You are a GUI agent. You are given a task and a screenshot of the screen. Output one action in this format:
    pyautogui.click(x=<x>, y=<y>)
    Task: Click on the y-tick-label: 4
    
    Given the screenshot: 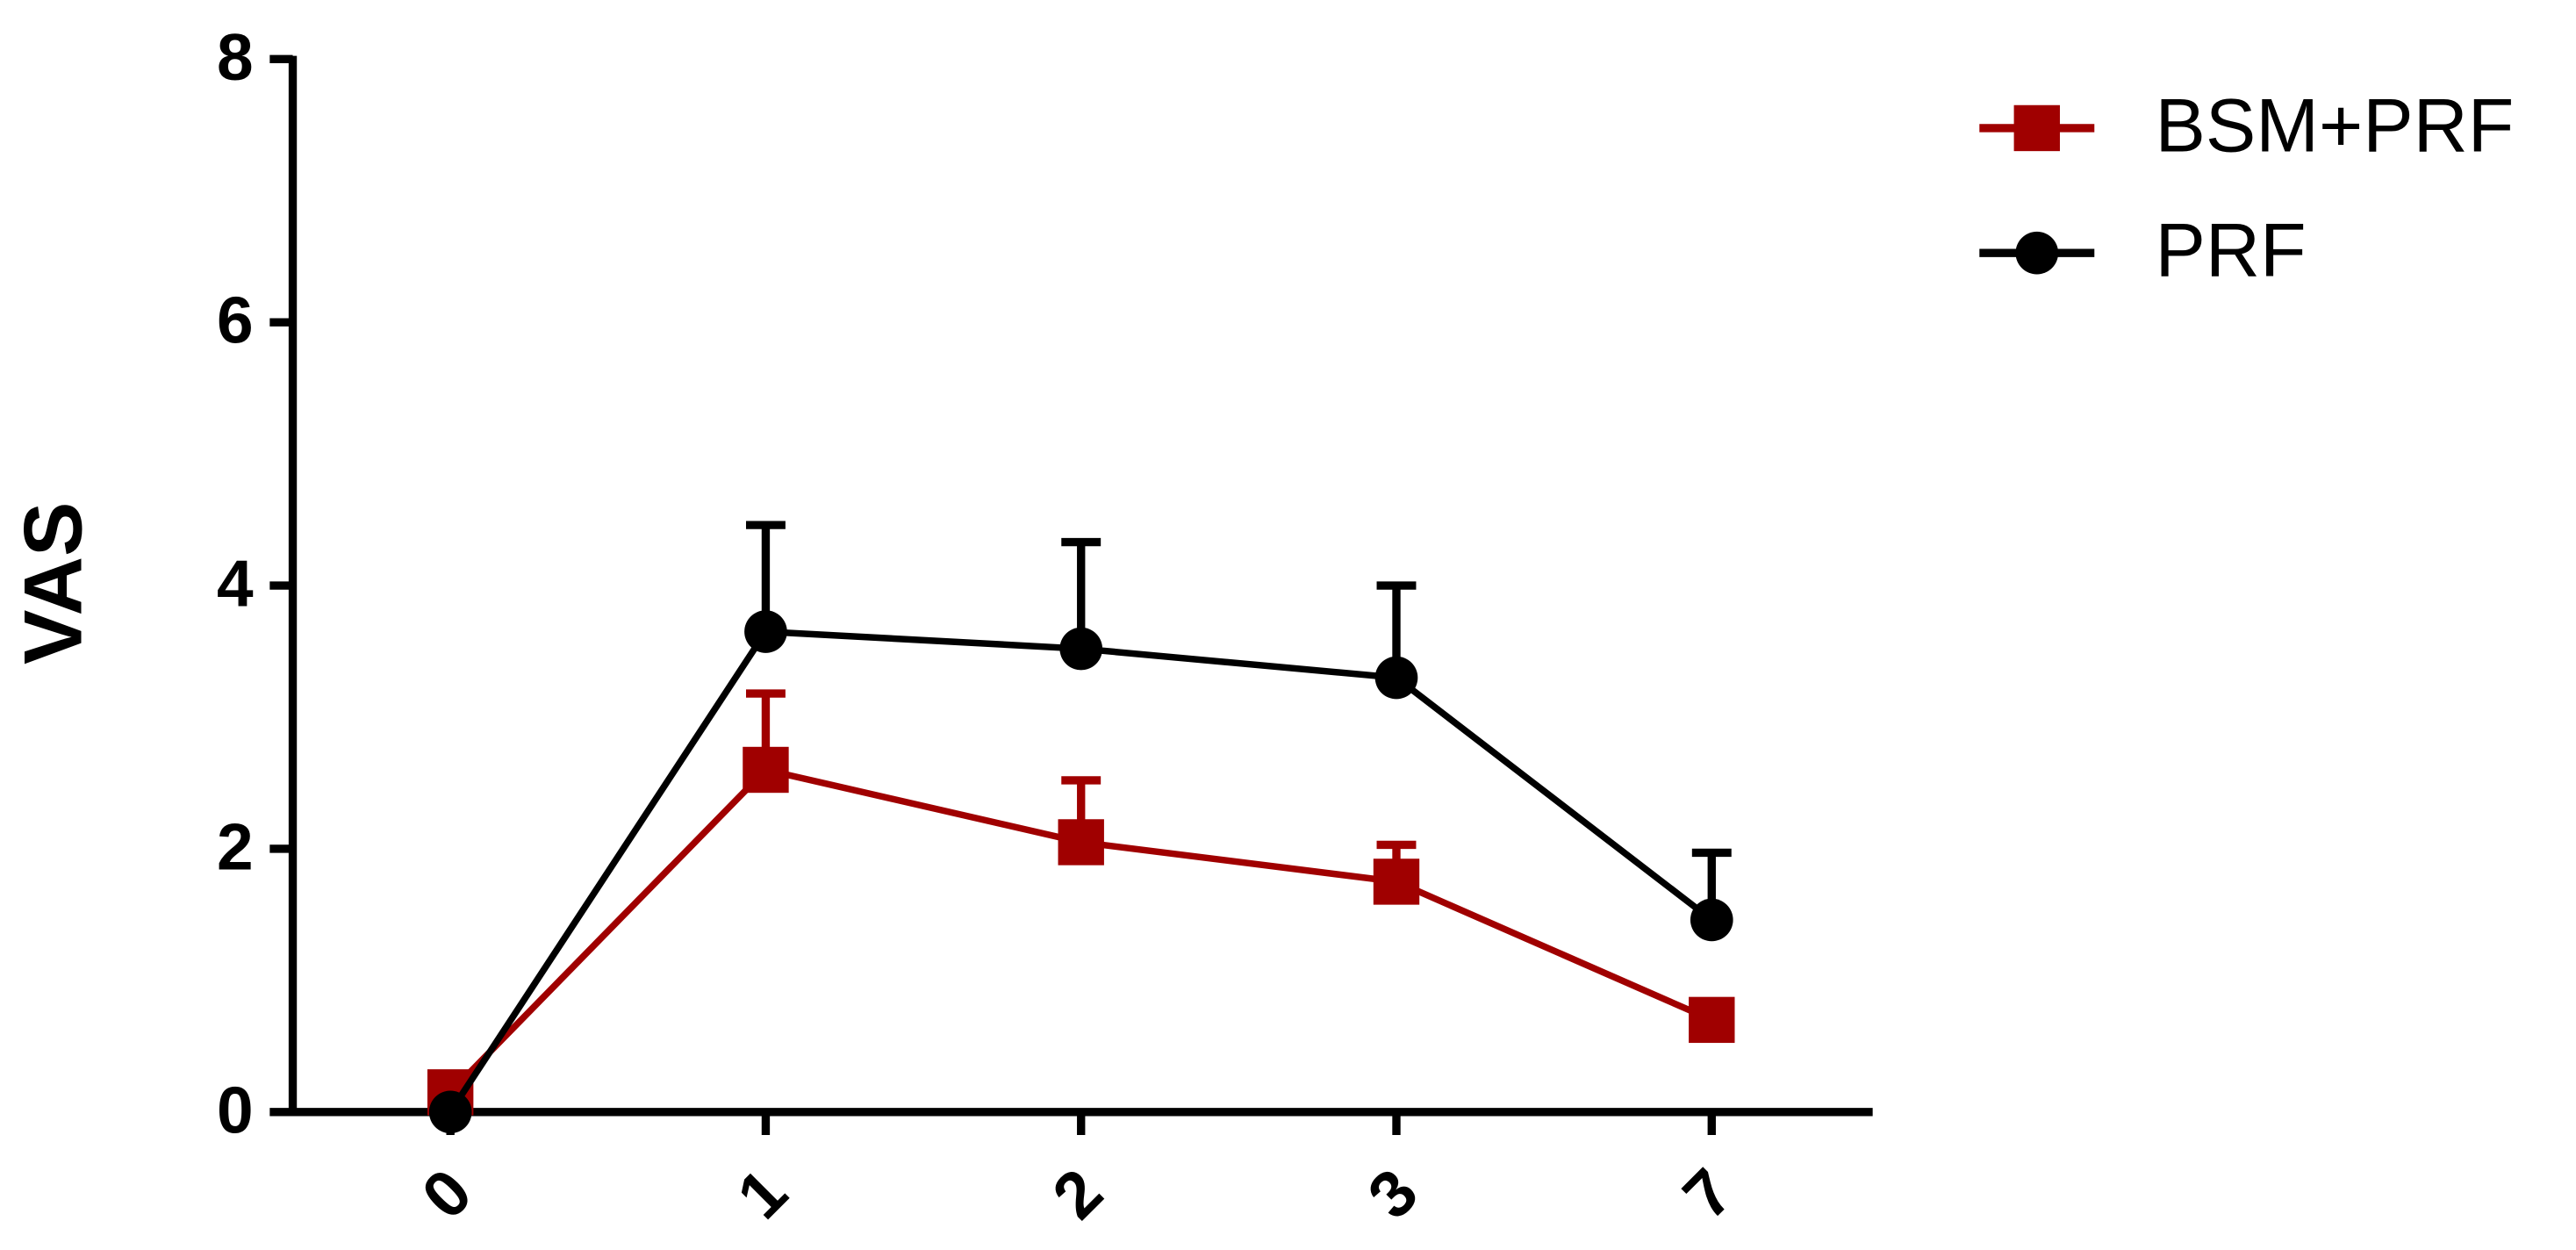 What is the action you would take?
    pyautogui.click(x=236, y=584)
    